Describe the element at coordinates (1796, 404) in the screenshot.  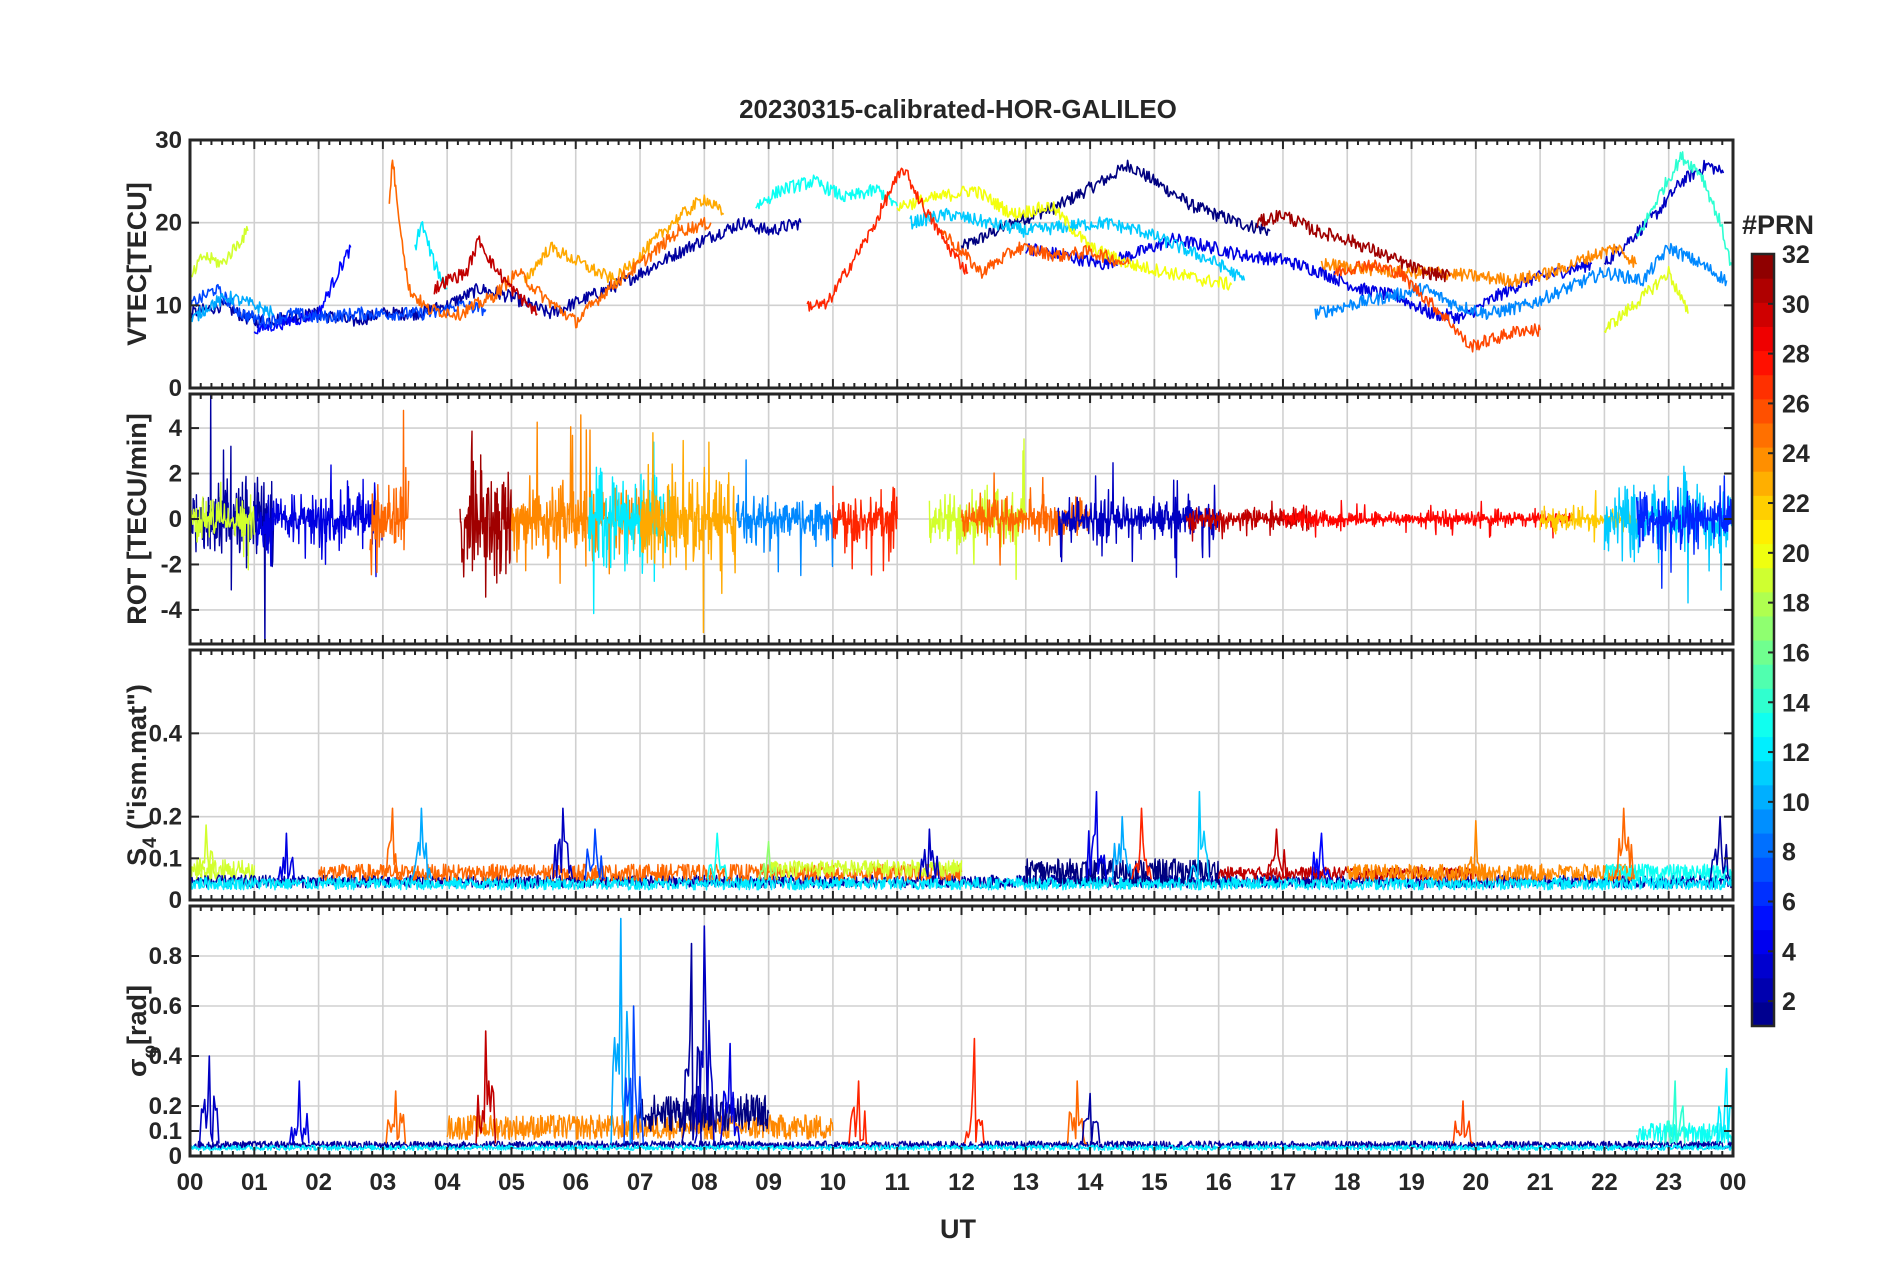
I see `colorbar-tick-label: 26` at that location.